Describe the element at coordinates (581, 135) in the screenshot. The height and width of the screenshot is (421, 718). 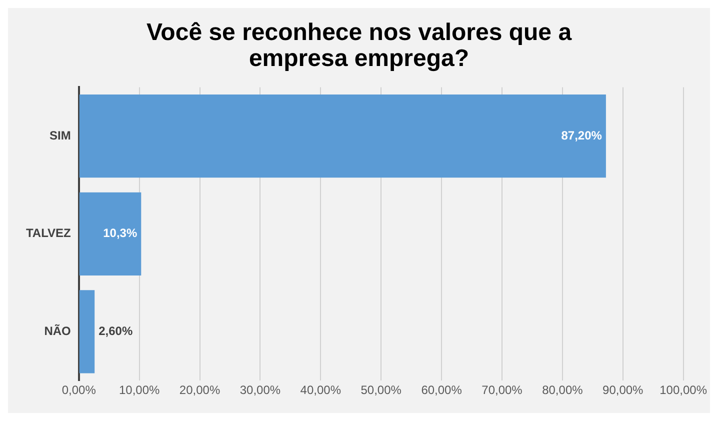
I see `data-label: 87,20%` at that location.